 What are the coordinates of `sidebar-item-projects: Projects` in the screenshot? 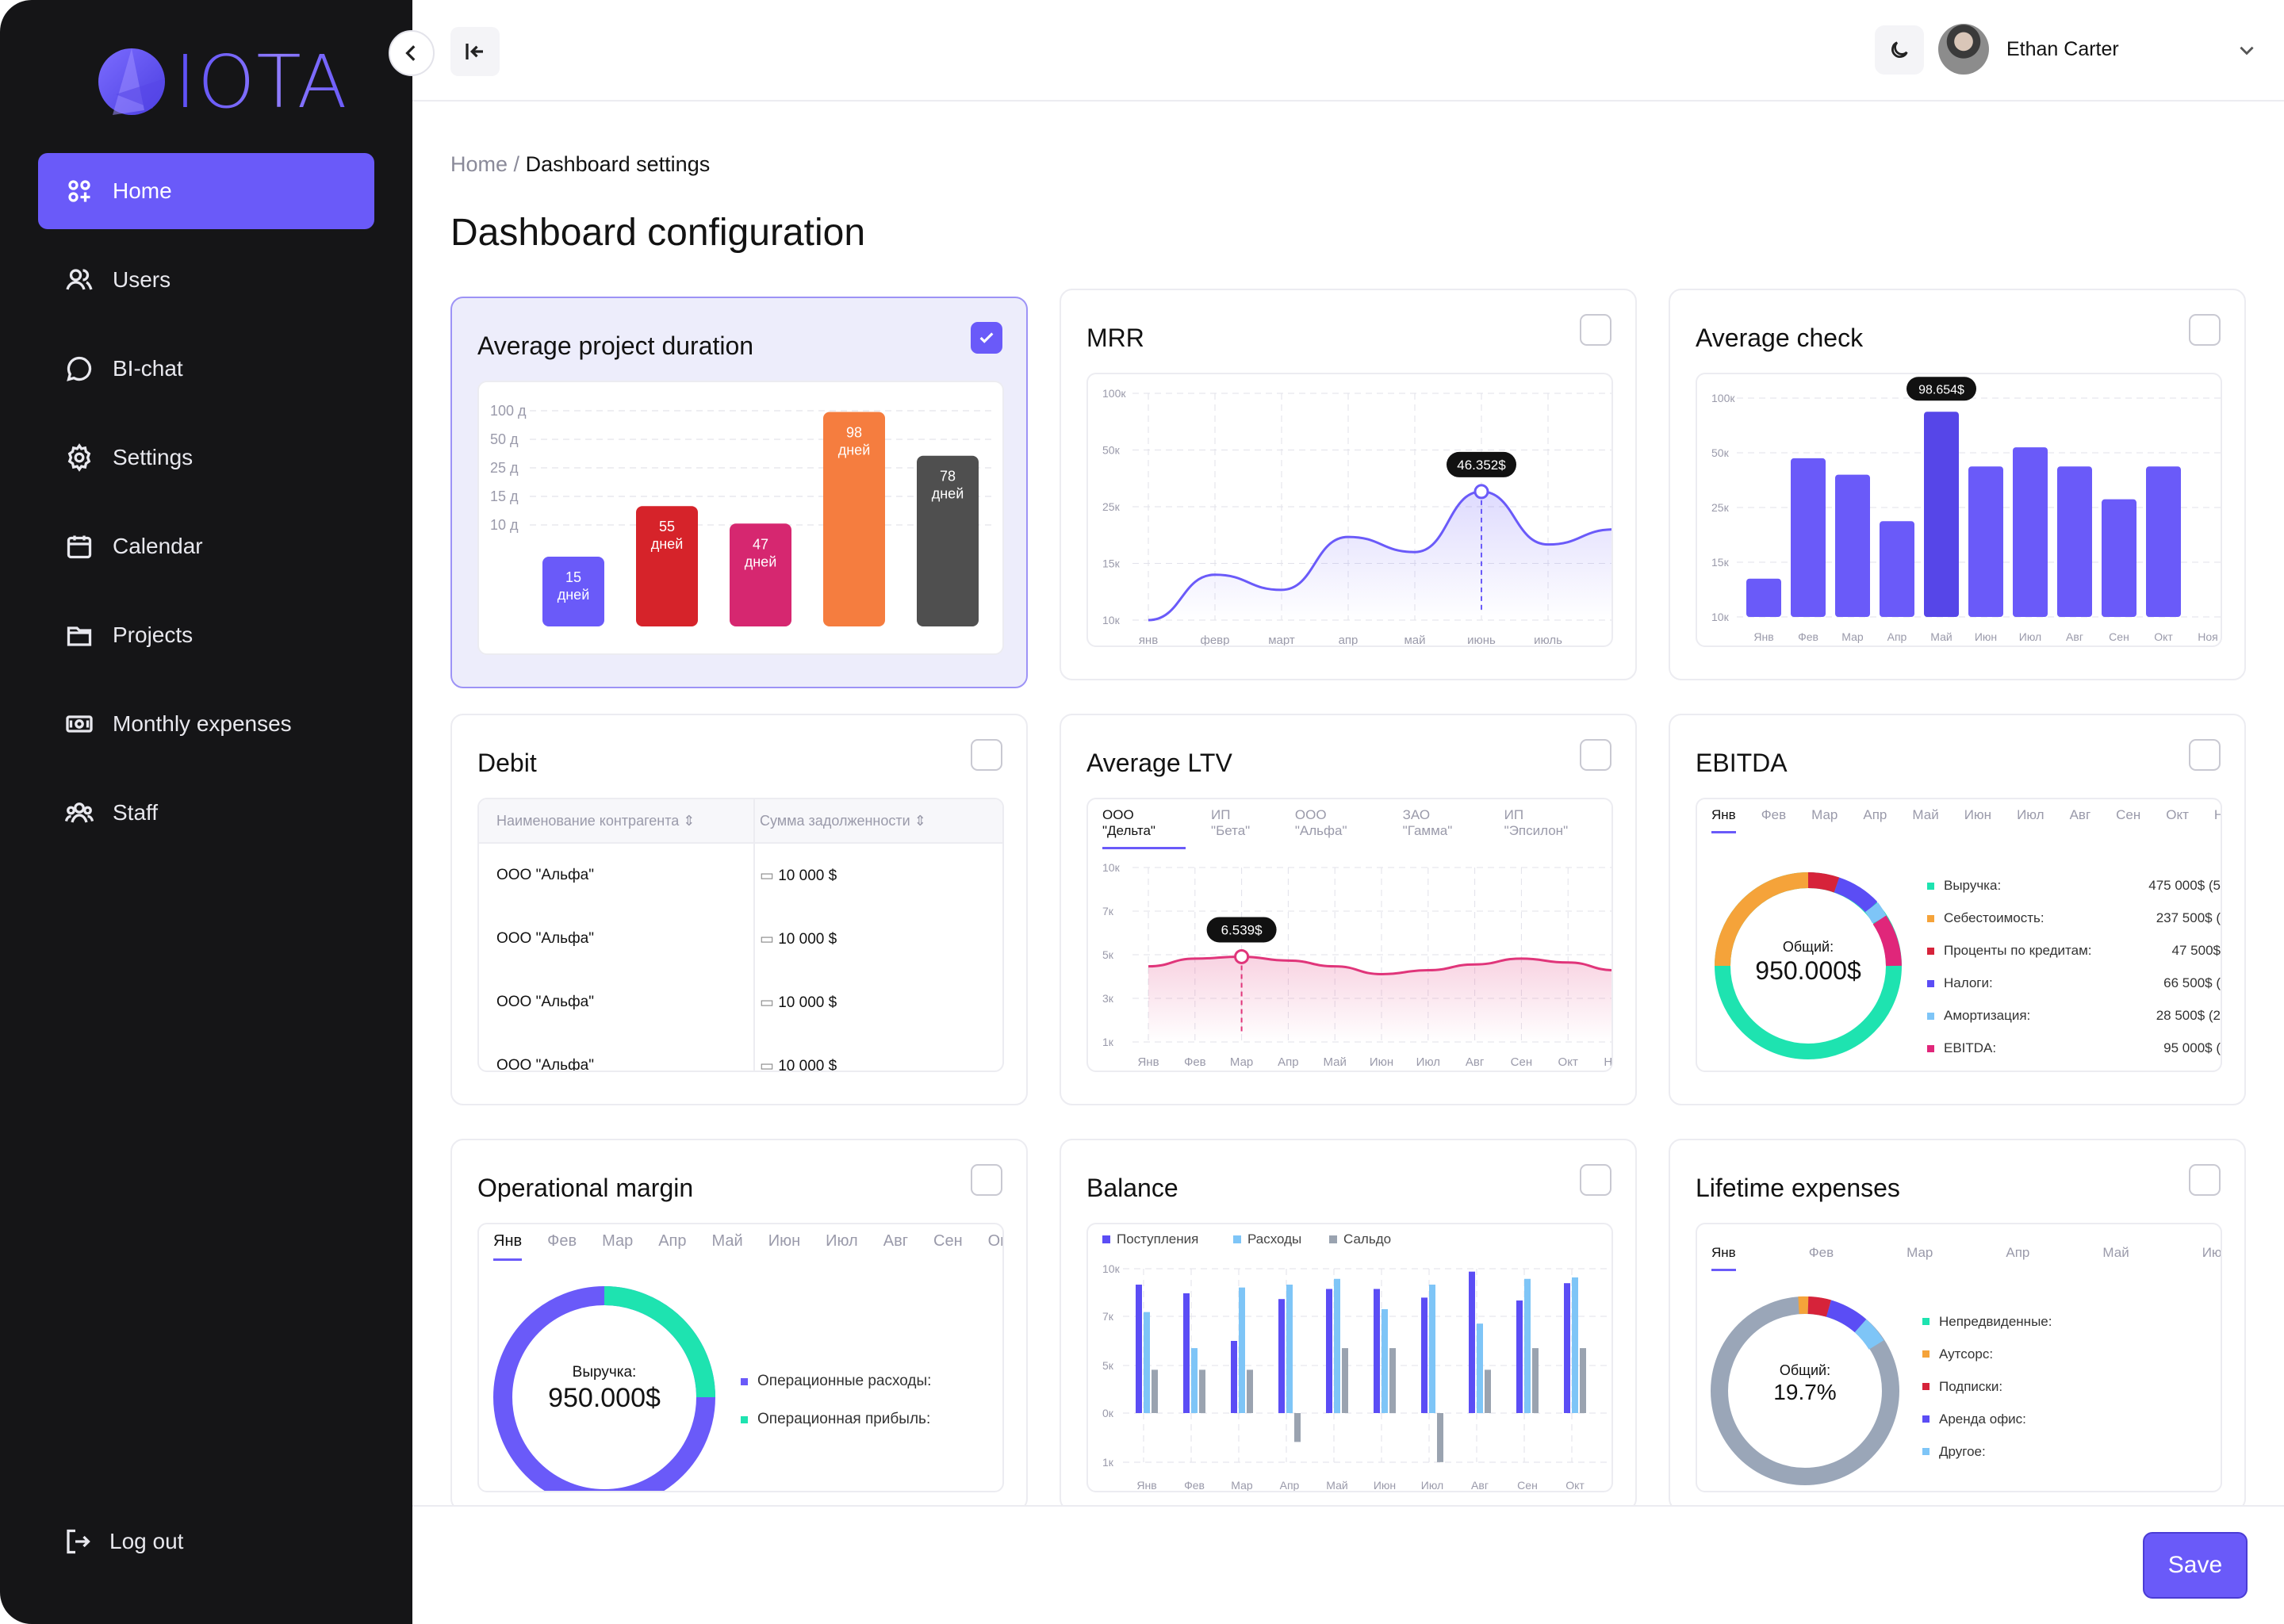 It's located at (206, 635).